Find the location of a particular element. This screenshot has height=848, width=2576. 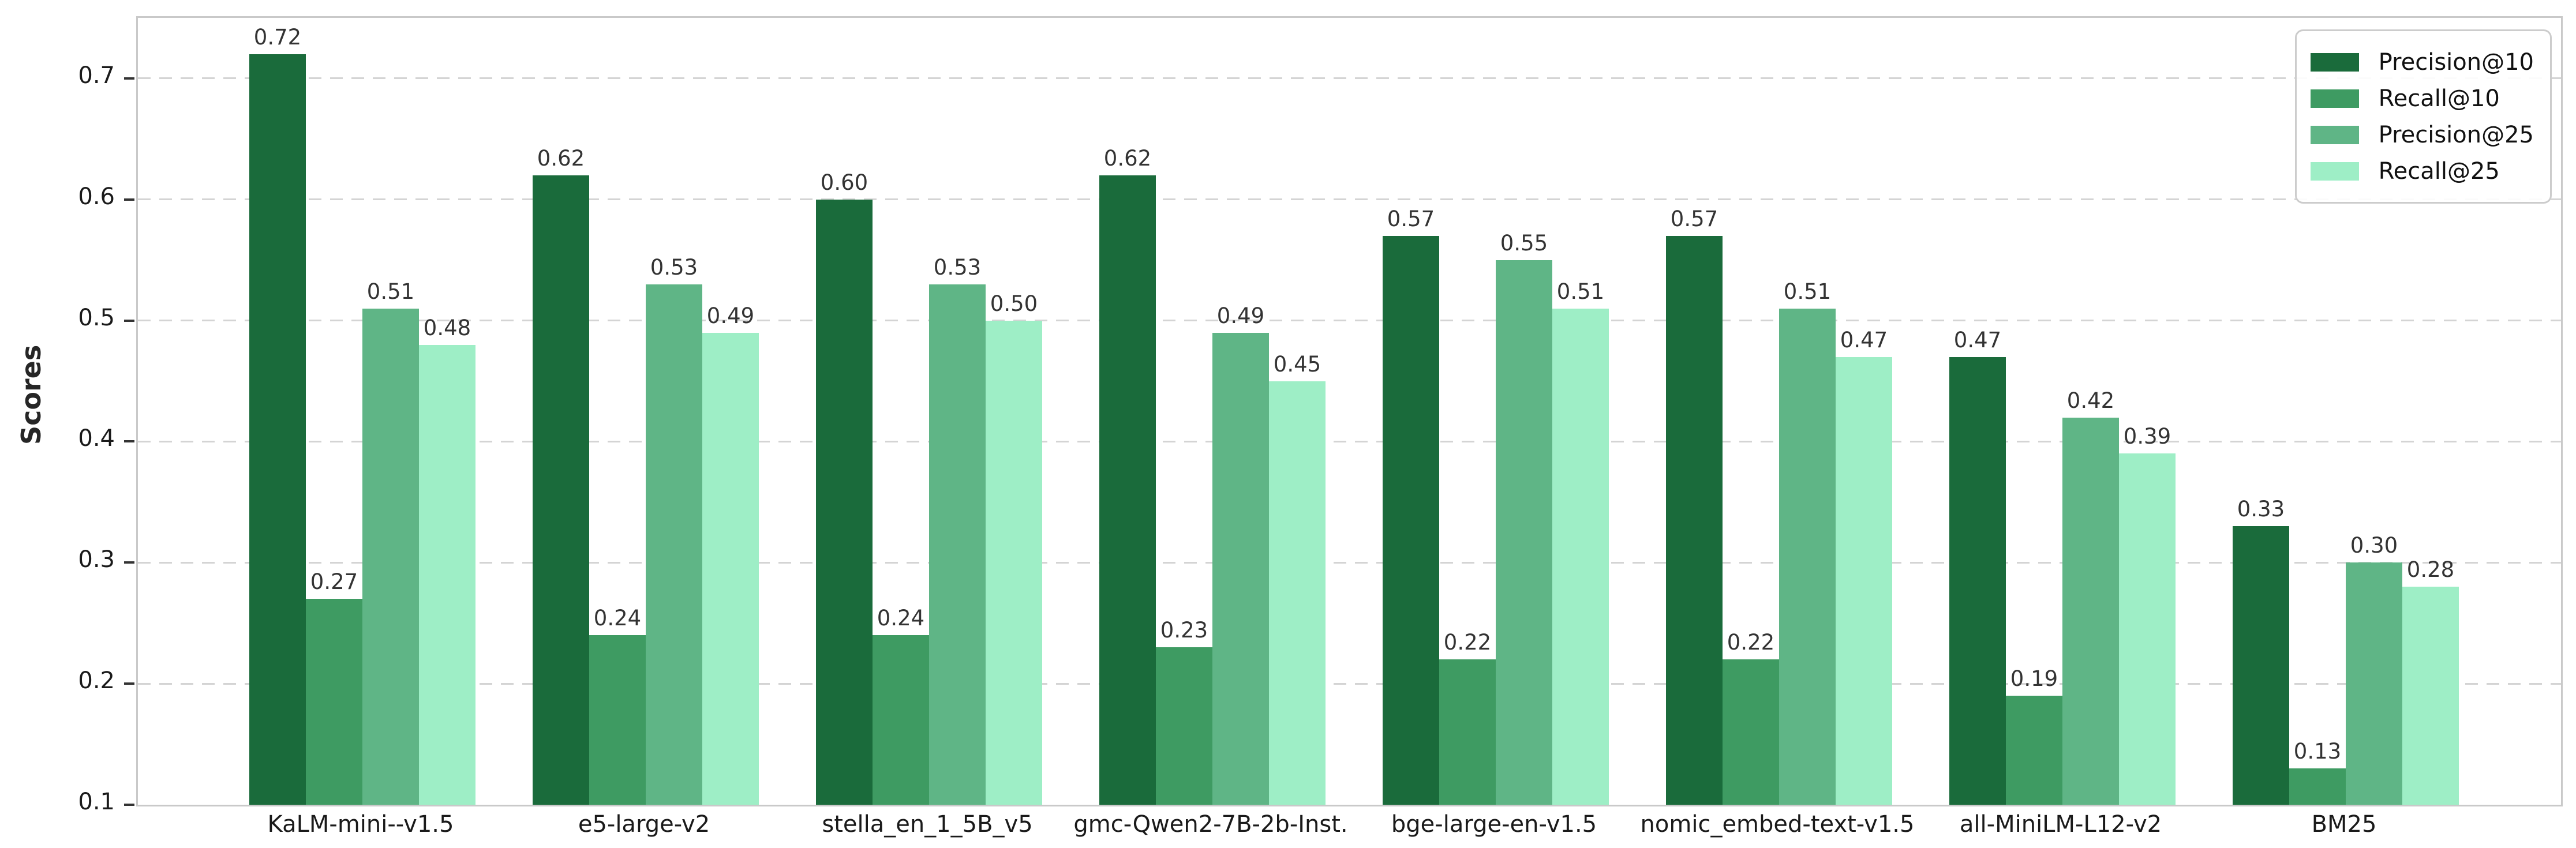

legend-label: Precision@10 is located at coordinates (2456, 62).